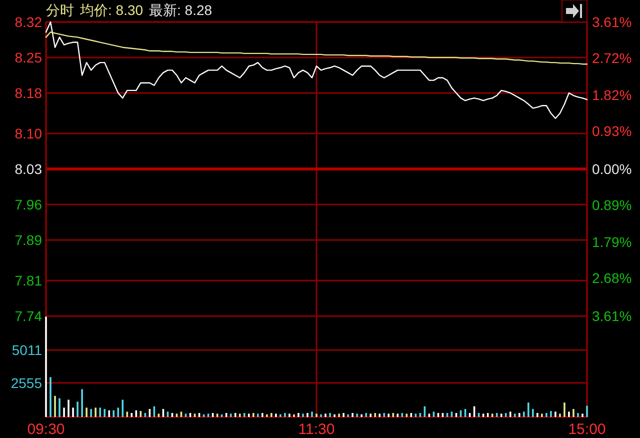  What do you see at coordinates (316, 48) in the screenshot?
I see `line-series` at bounding box center [316, 48].